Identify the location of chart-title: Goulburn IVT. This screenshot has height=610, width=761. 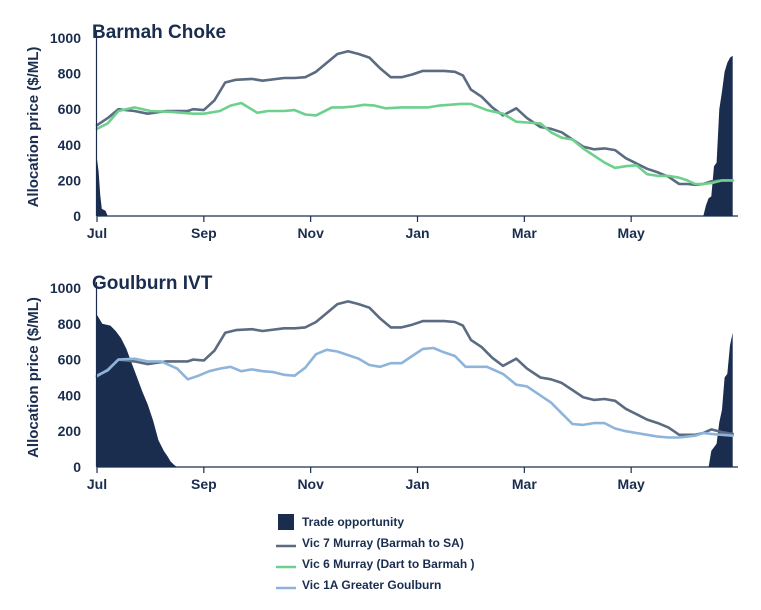
(152, 283).